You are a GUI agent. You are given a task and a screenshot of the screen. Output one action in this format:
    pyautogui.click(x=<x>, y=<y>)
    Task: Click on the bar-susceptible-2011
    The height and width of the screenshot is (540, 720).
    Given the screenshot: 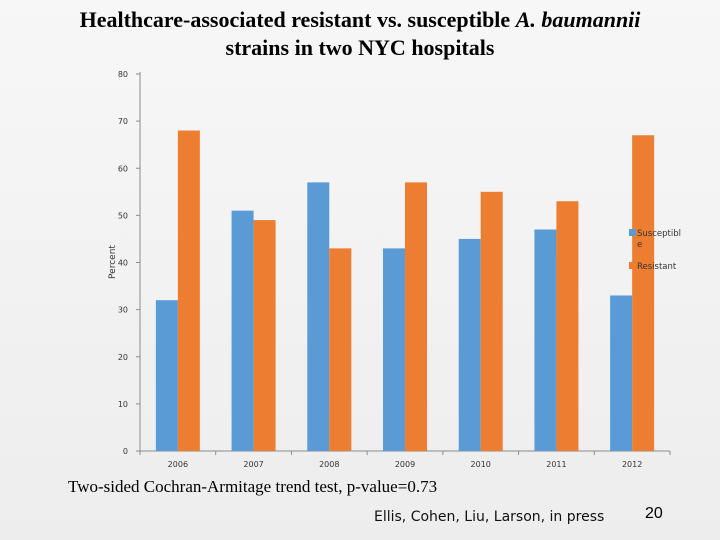 What is the action you would take?
    pyautogui.click(x=545, y=340)
    